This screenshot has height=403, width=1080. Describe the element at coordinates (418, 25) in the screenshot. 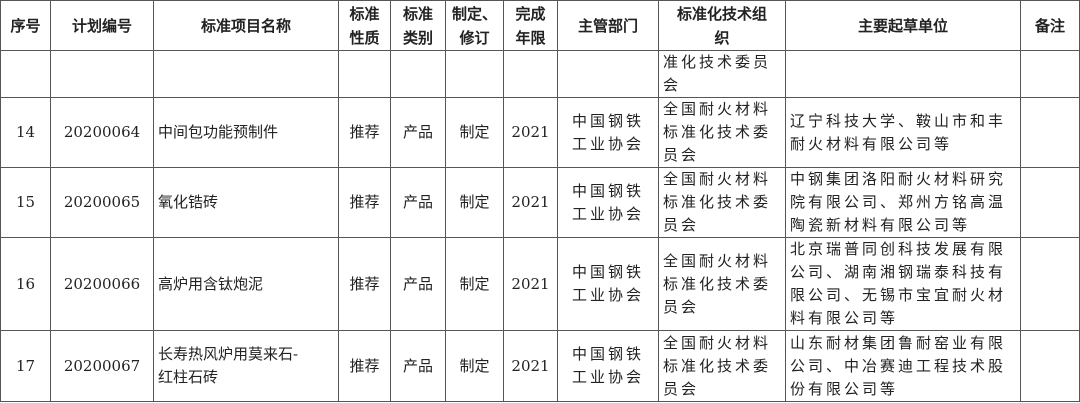

I see `header-category: 标准 类别` at that location.